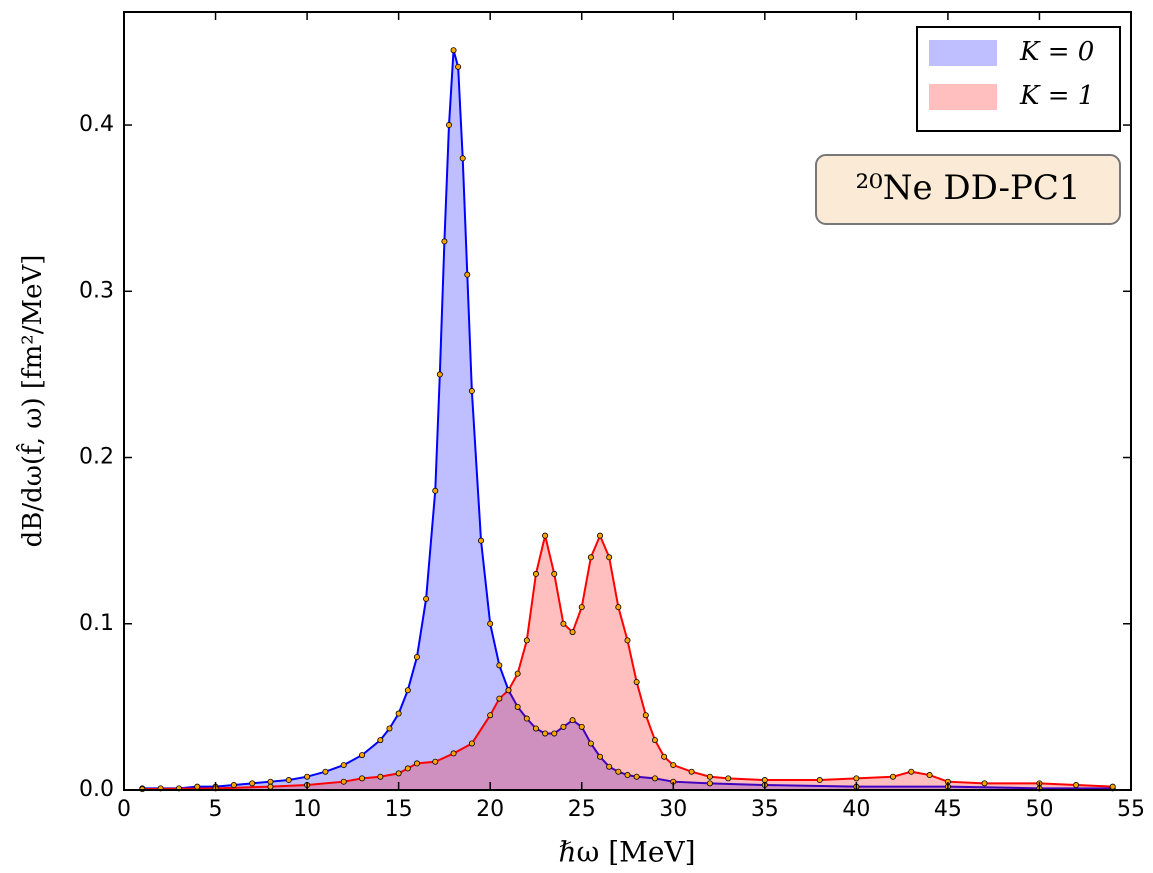  I want to click on x-tick-label: 10, so click(307, 809).